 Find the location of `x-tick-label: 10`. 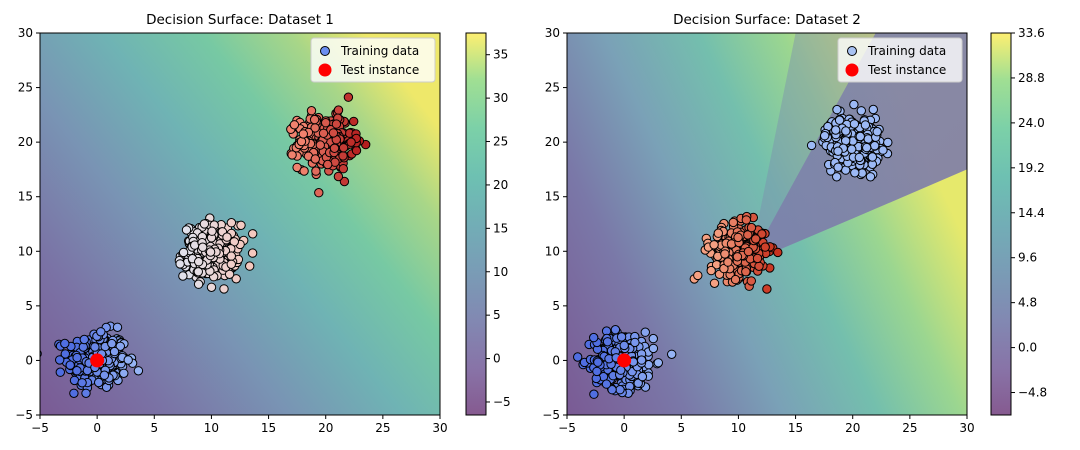

x-tick-label: 10 is located at coordinates (211, 428).